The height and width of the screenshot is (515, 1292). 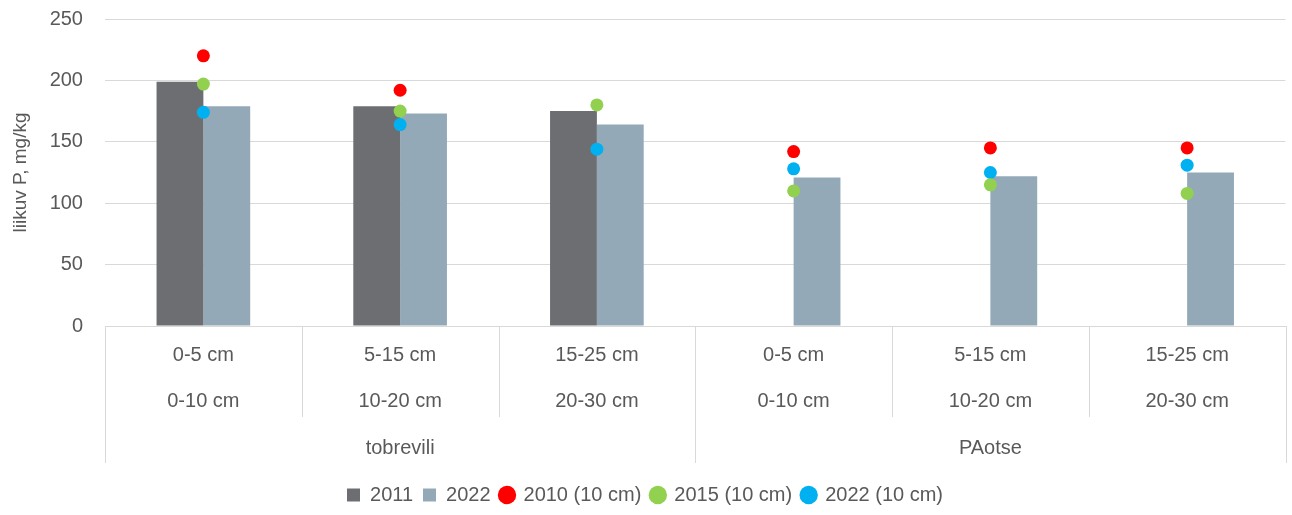 What do you see at coordinates (19, 172) in the screenshot?
I see `y-axis-title: liikuv P, mg/kg` at bounding box center [19, 172].